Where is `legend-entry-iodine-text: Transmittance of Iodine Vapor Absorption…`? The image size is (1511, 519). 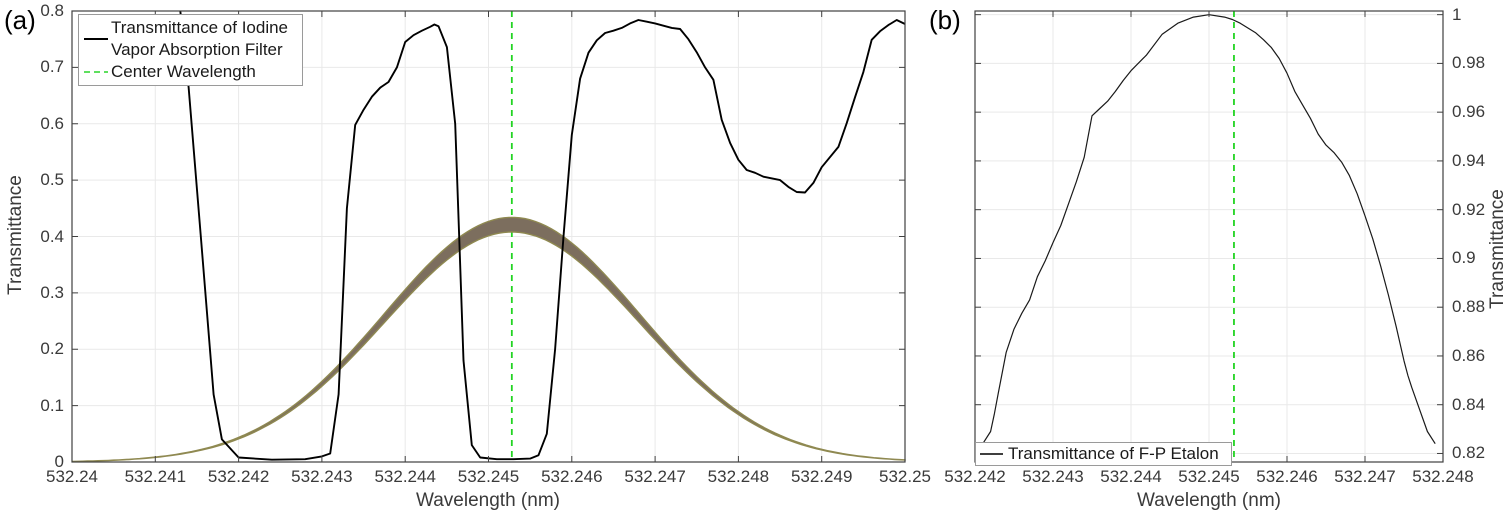 legend-entry-iodine-text: Transmittance of Iodine Vapor Absorption… is located at coordinates (199, 39).